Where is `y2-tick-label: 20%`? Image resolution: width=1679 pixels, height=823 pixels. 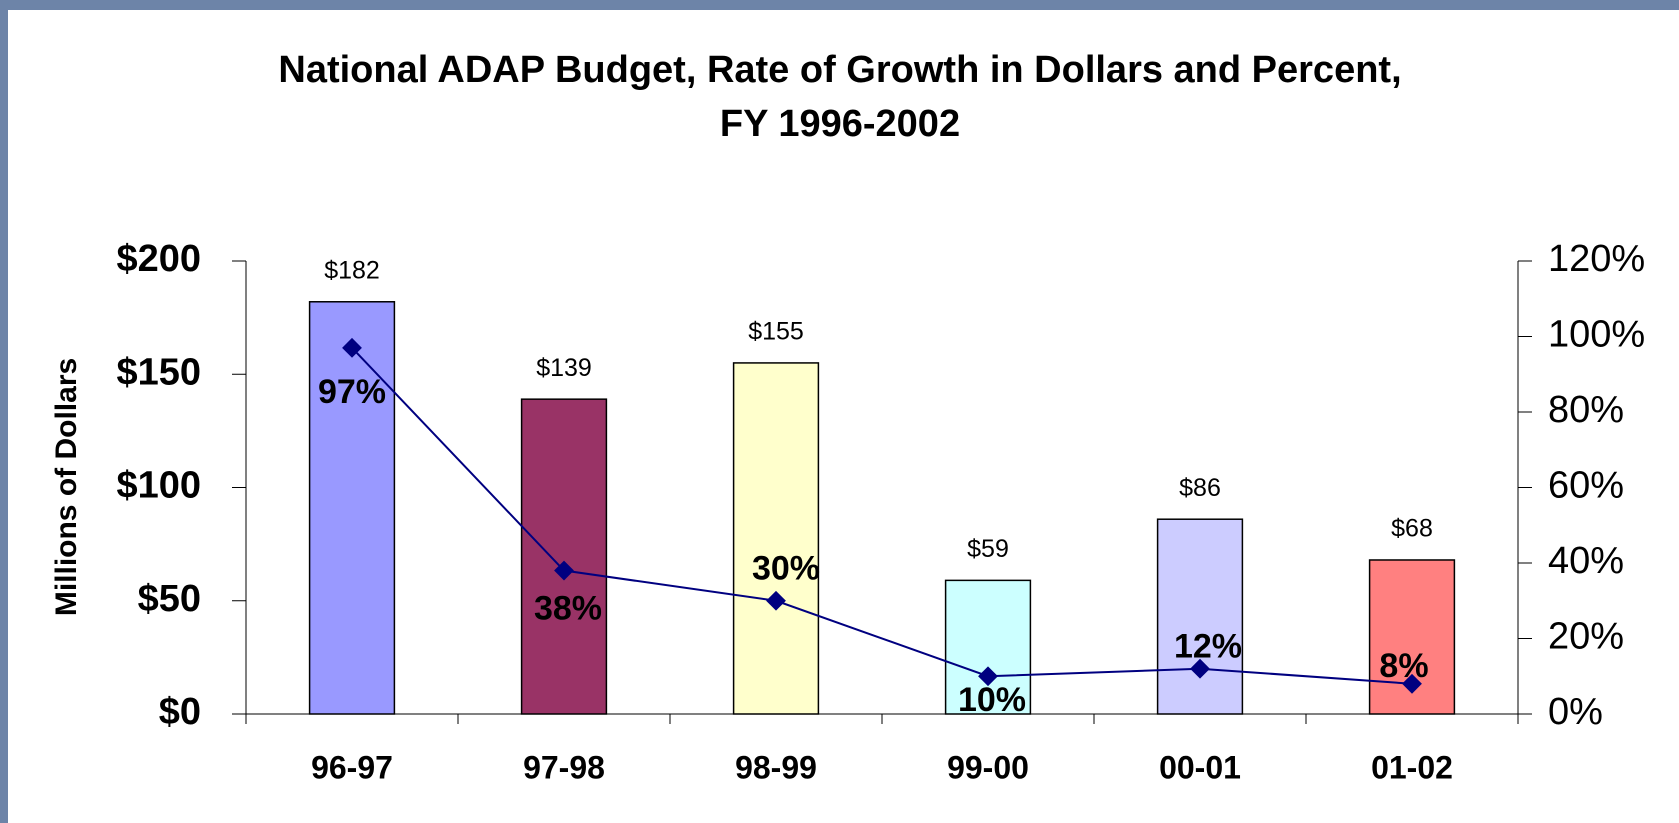
y2-tick-label: 20% is located at coordinates (1586, 637).